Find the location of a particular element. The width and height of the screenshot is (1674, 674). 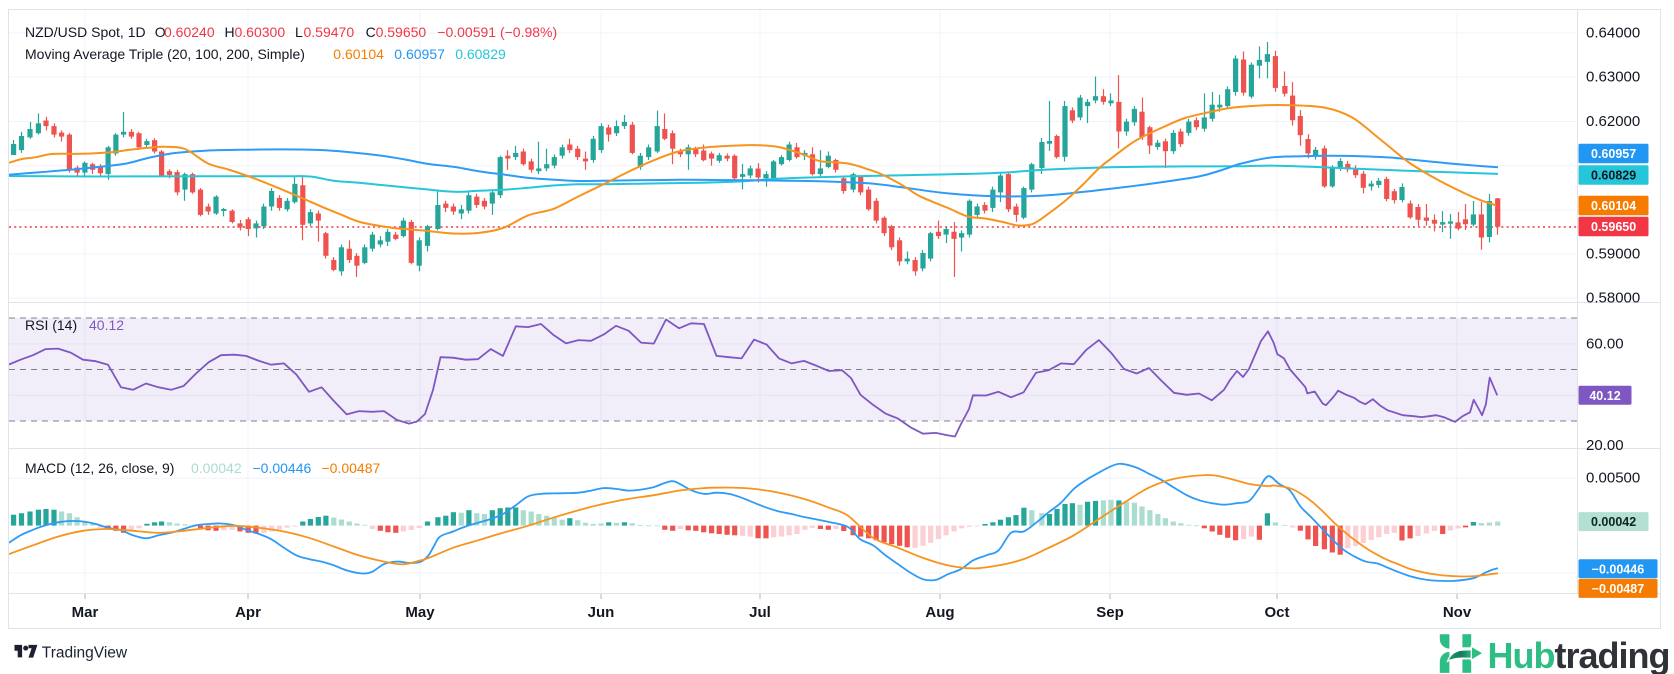

svg-text: Sep is located at coordinates (1110, 612).